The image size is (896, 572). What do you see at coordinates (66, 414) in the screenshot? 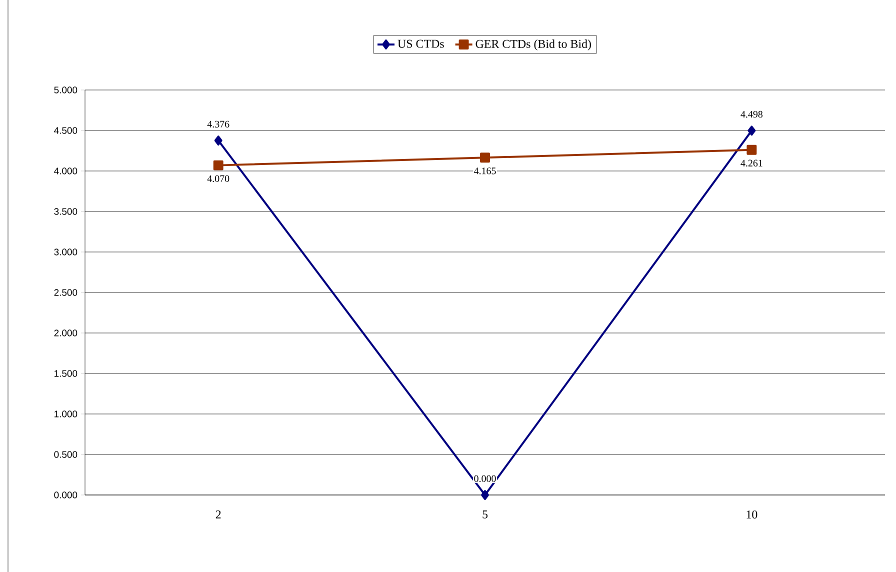
I see `y-tick-label: 1.000` at bounding box center [66, 414].